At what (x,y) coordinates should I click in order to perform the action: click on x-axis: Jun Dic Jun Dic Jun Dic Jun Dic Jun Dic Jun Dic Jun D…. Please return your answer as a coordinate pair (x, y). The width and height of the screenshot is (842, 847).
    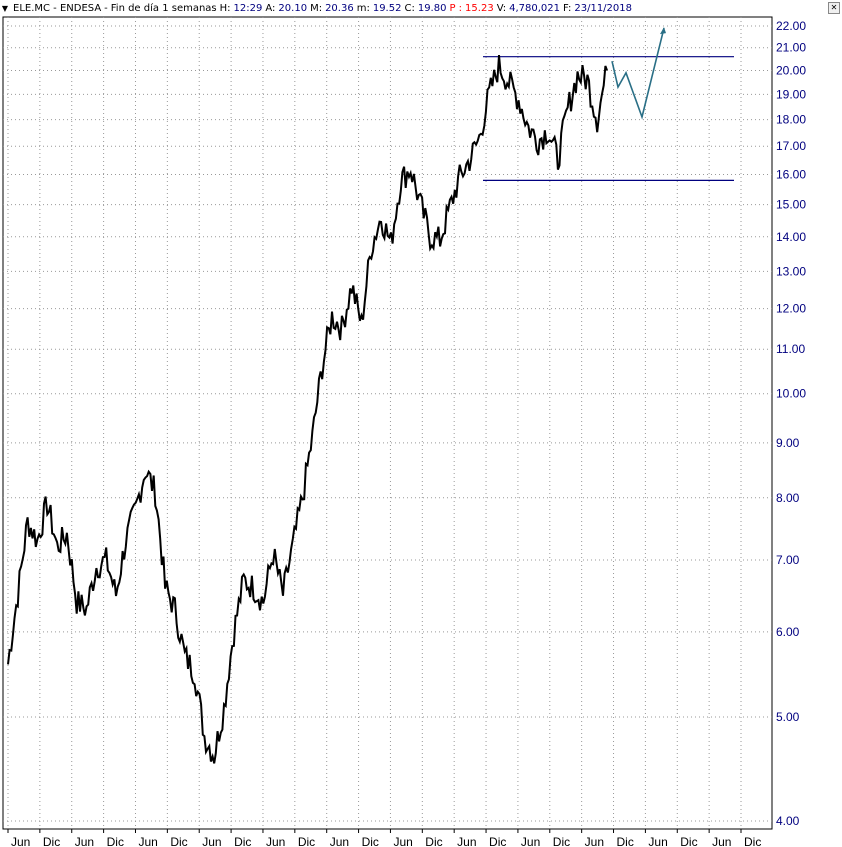
    Looking at the image, I should click on (384, 838).